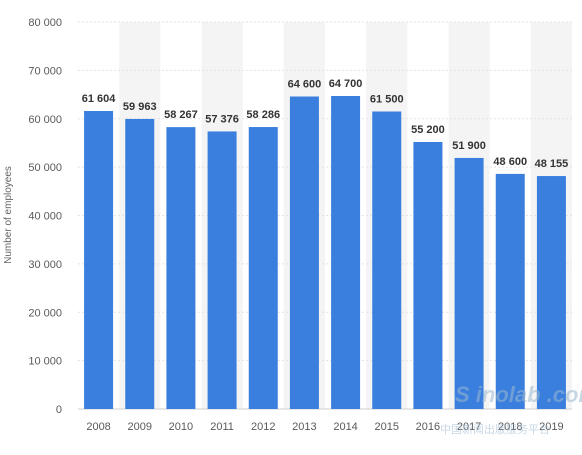 The width and height of the screenshot is (582, 455). Describe the element at coordinates (428, 130) in the screenshot. I see `data-label-2016: 55 200` at that location.